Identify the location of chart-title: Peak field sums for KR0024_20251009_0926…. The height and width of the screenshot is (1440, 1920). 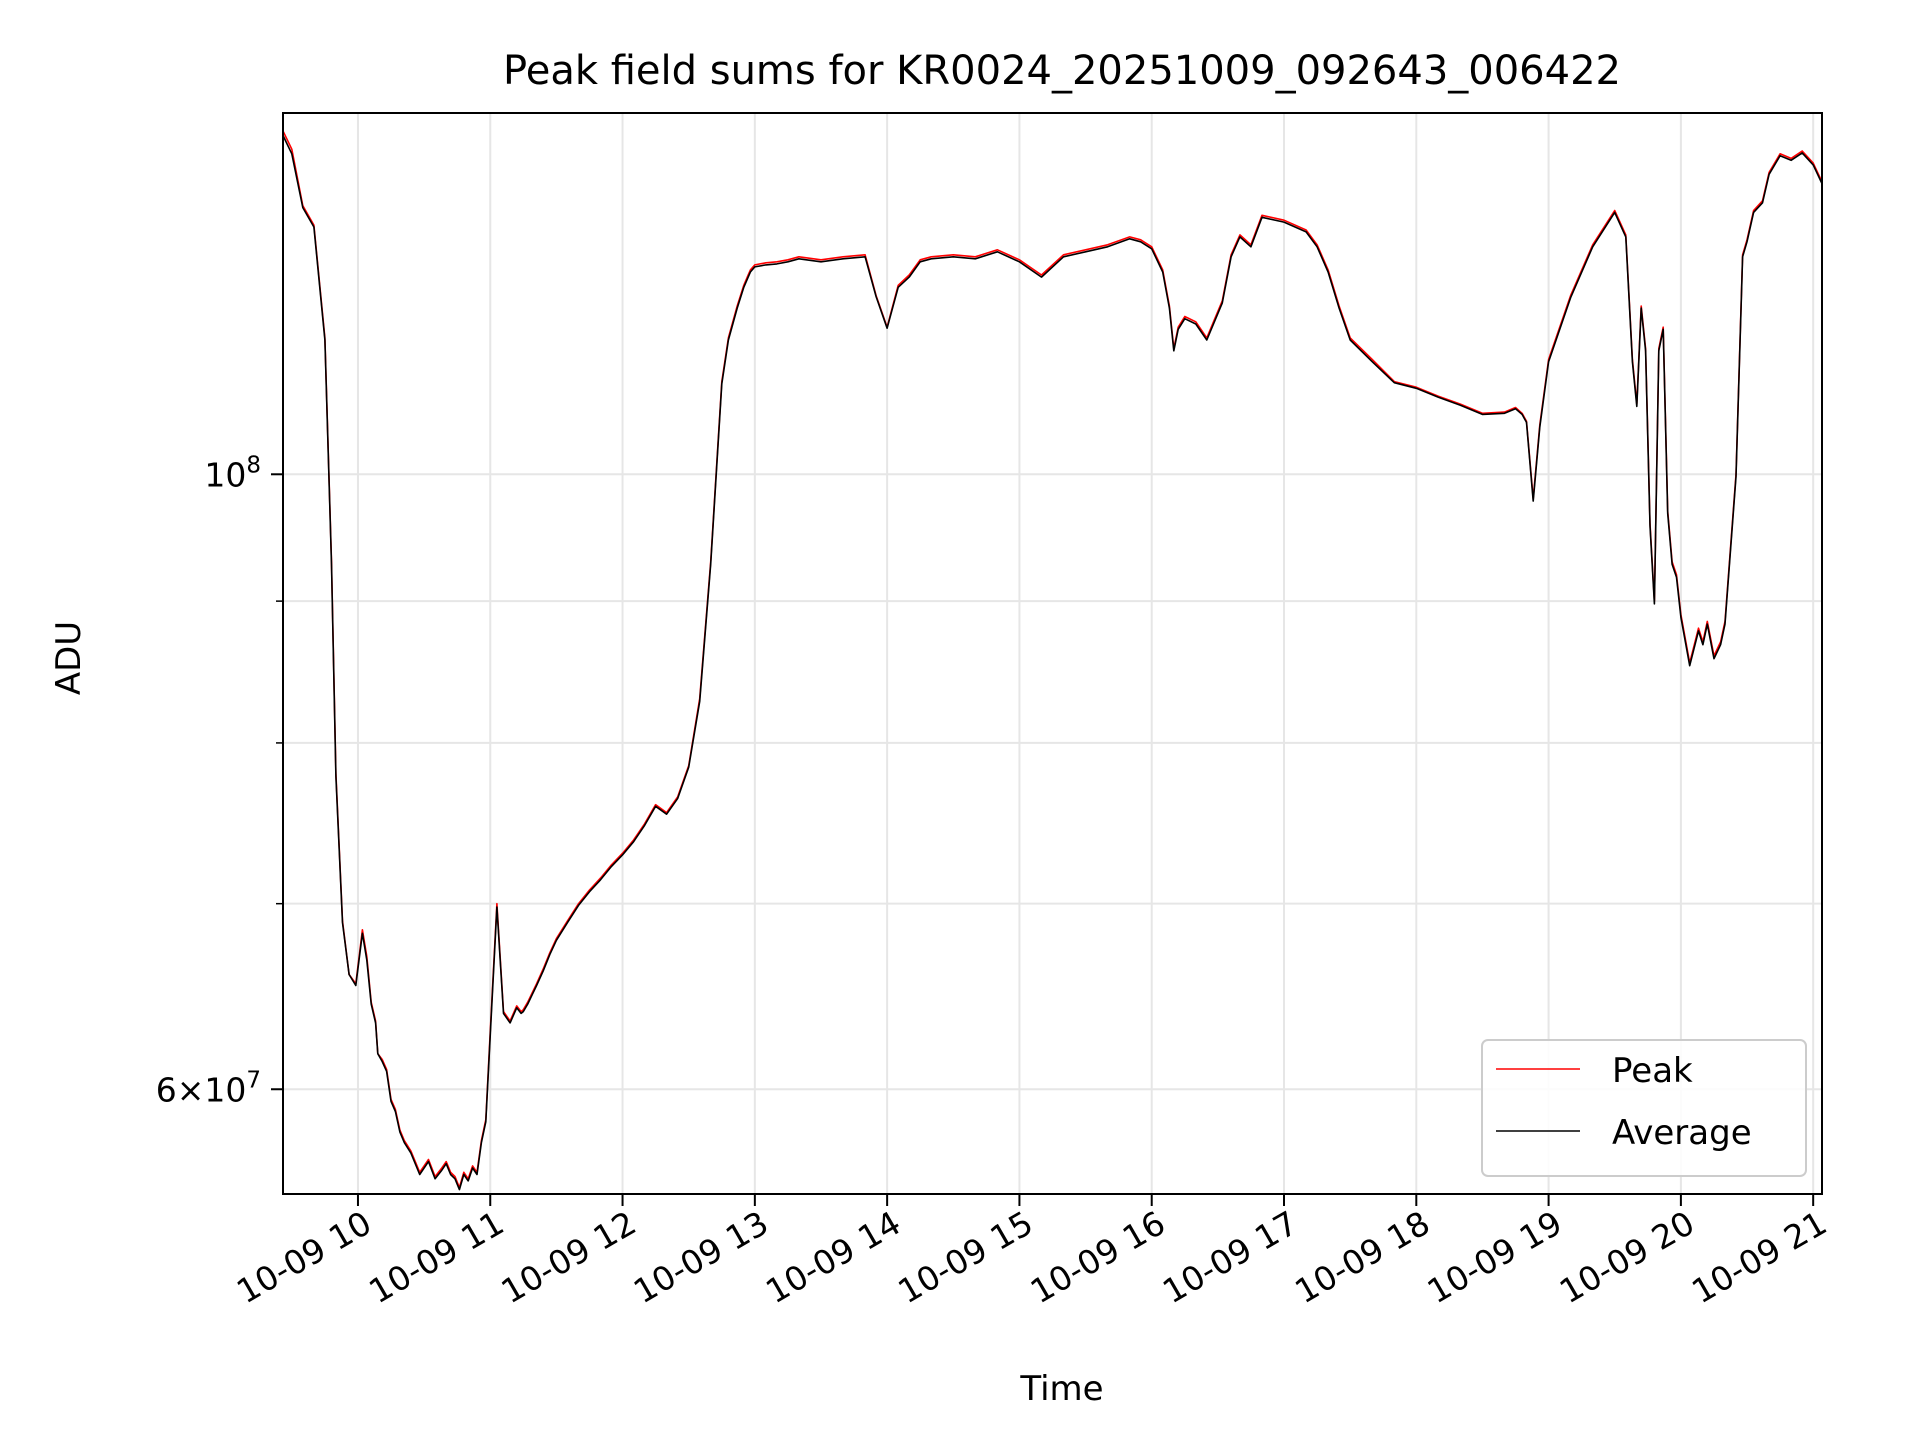
(1062, 71).